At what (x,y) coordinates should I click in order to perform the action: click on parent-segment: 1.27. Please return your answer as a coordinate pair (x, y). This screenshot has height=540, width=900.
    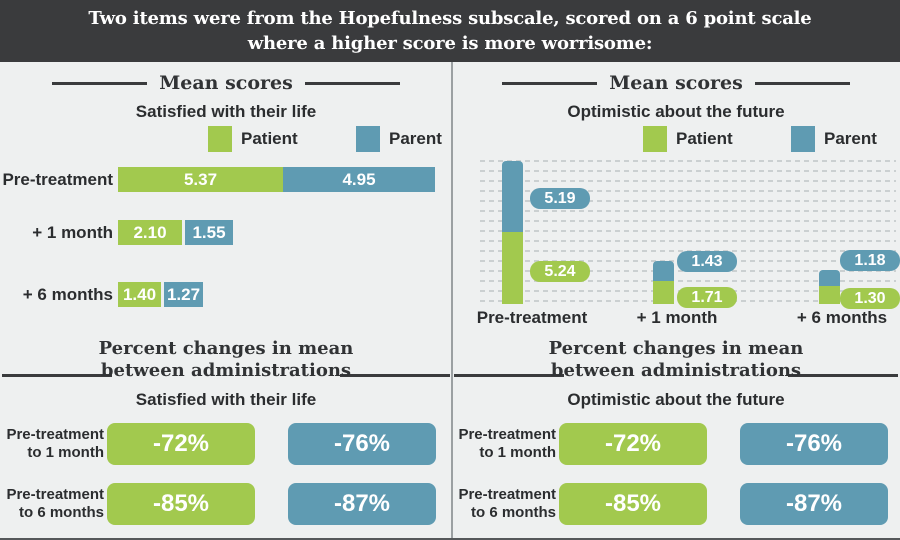
    Looking at the image, I should click on (183, 294).